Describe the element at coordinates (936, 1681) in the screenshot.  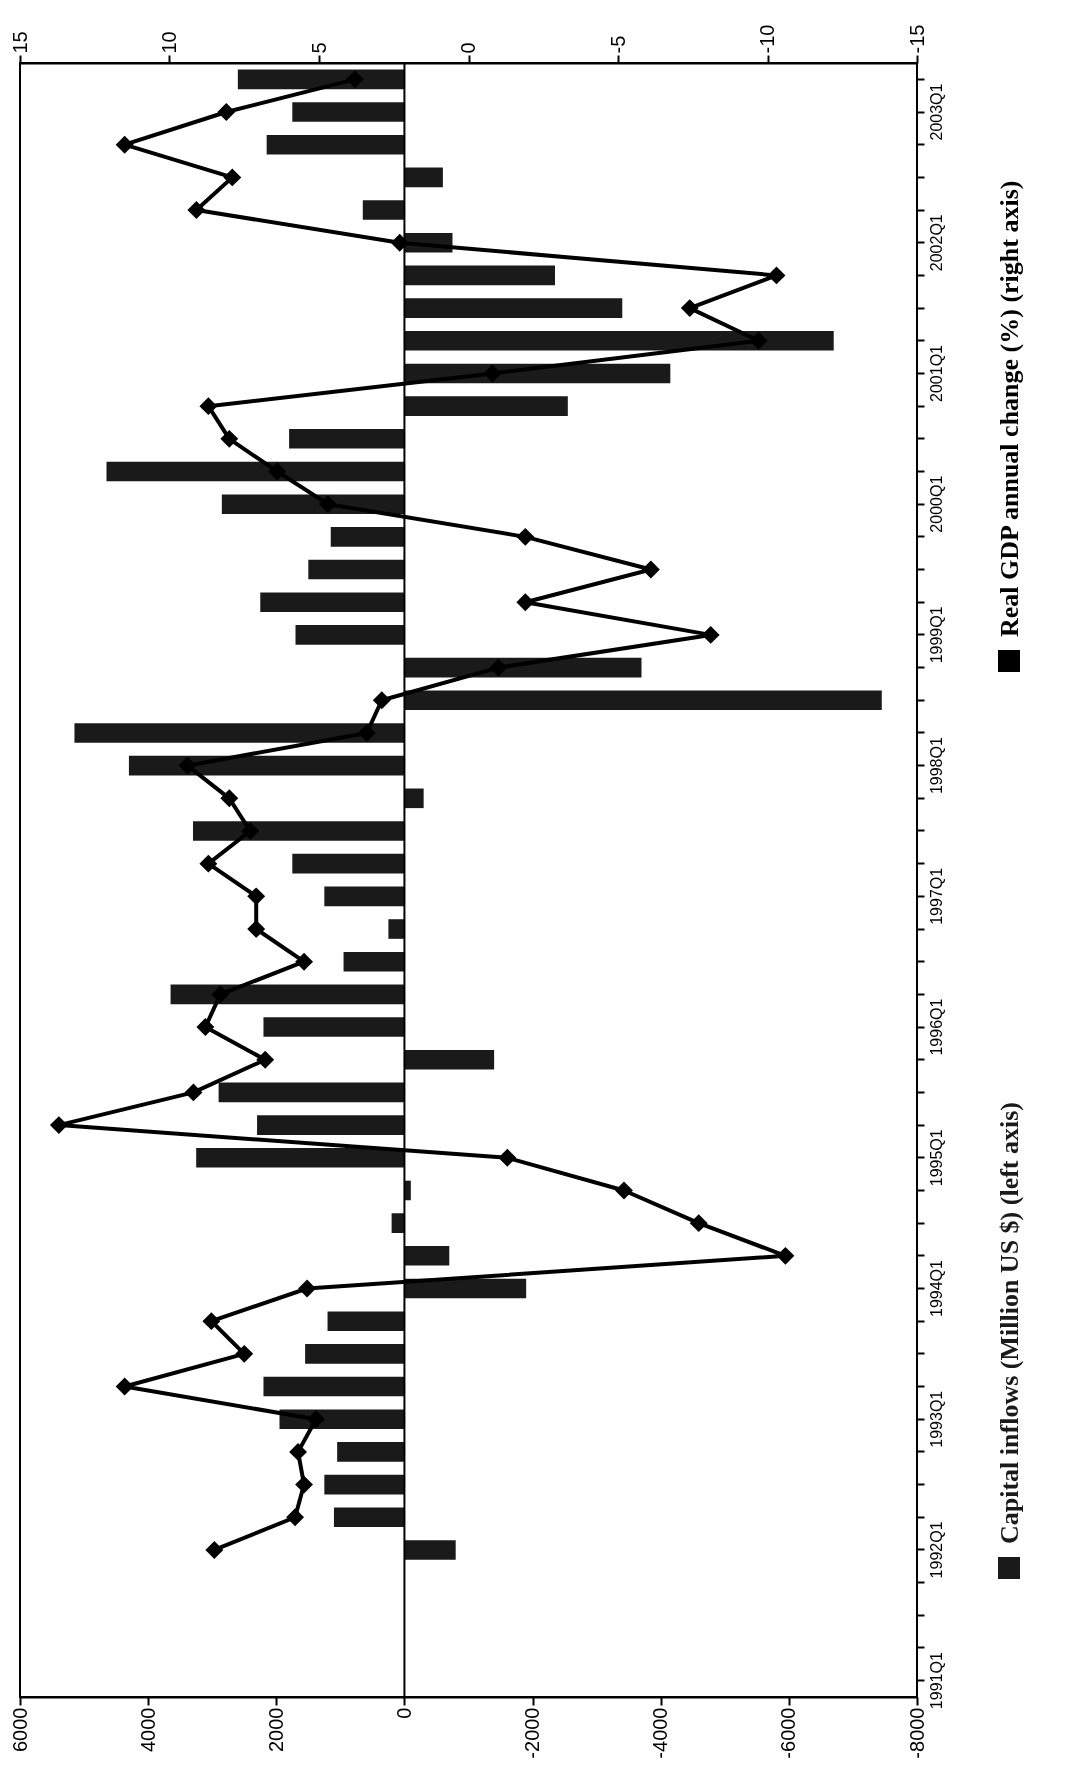
I see `y-tick-label: 1991Q1` at that location.